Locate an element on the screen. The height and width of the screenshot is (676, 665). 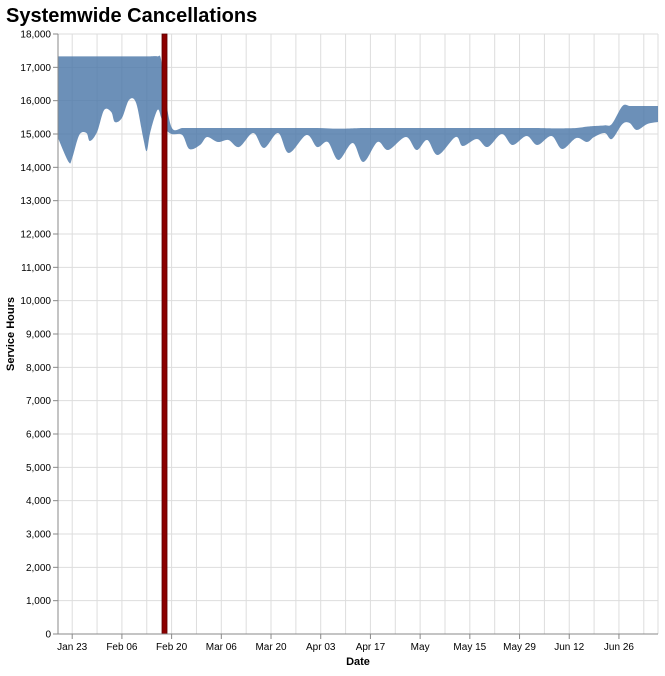
y-tick-label: 8,000 is located at coordinates (38, 368).